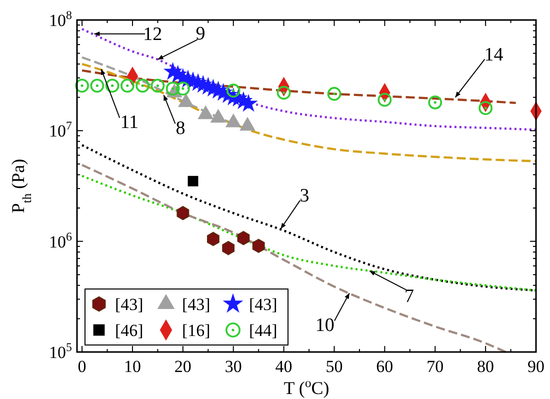 The height and width of the screenshot is (399, 550). What do you see at coordinates (263, 330) in the screenshot?
I see `legend-label: [44]` at bounding box center [263, 330].